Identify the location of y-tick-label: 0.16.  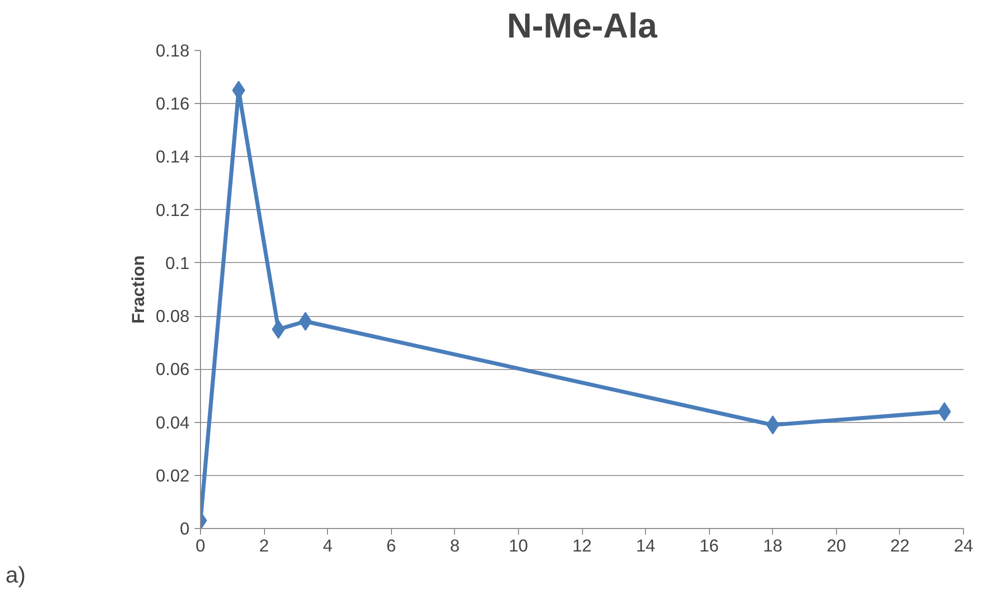
(173, 104).